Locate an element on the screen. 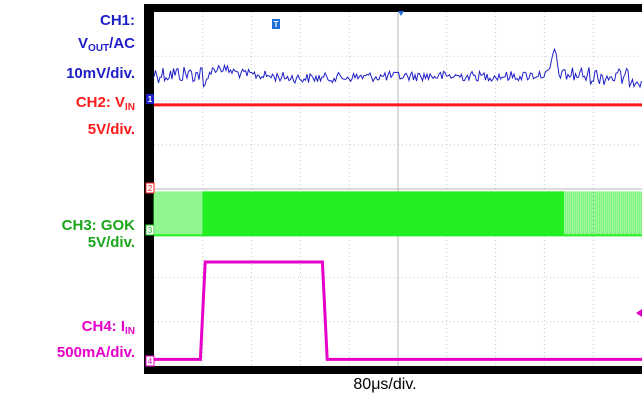 The width and height of the screenshot is (642, 400). svg-text: 4 is located at coordinates (150, 361).